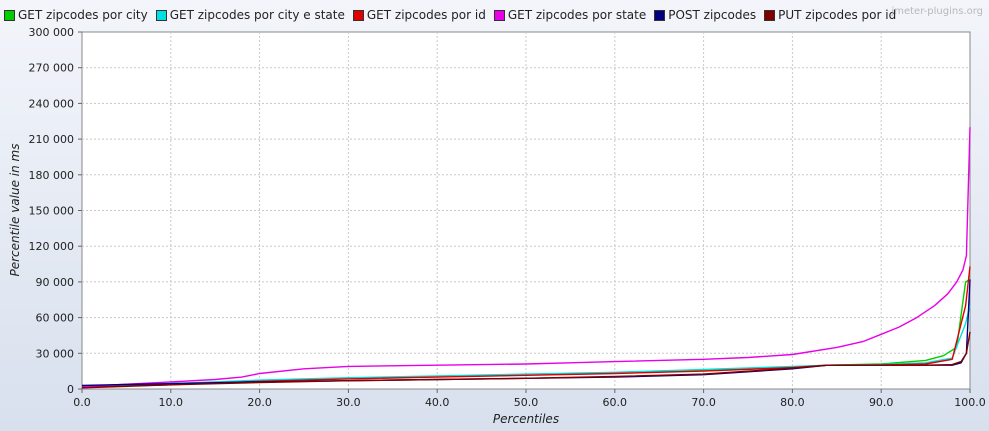  What do you see at coordinates (437, 402) in the screenshot?
I see `x-tick-label: 40.0` at bounding box center [437, 402].